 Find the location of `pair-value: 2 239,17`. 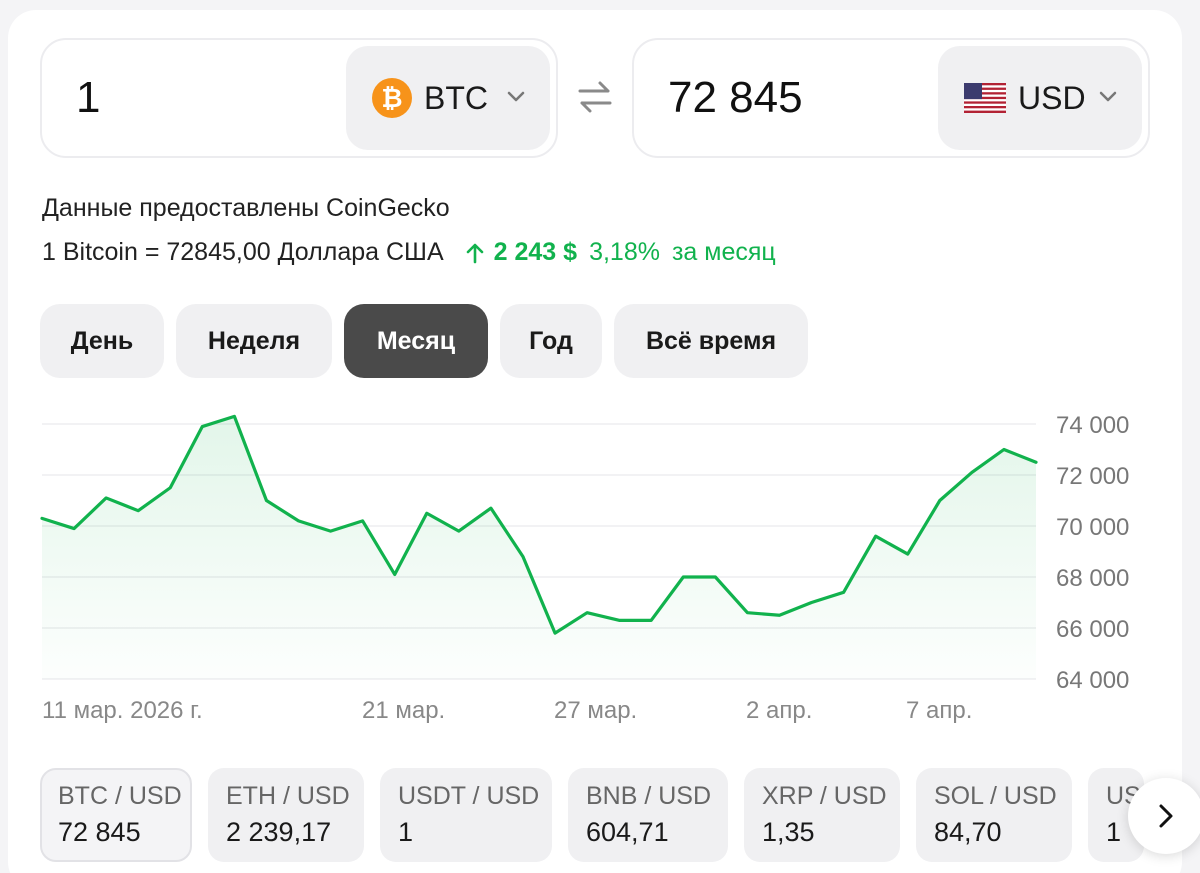

pair-value: 2 239,17 is located at coordinates (279, 832).